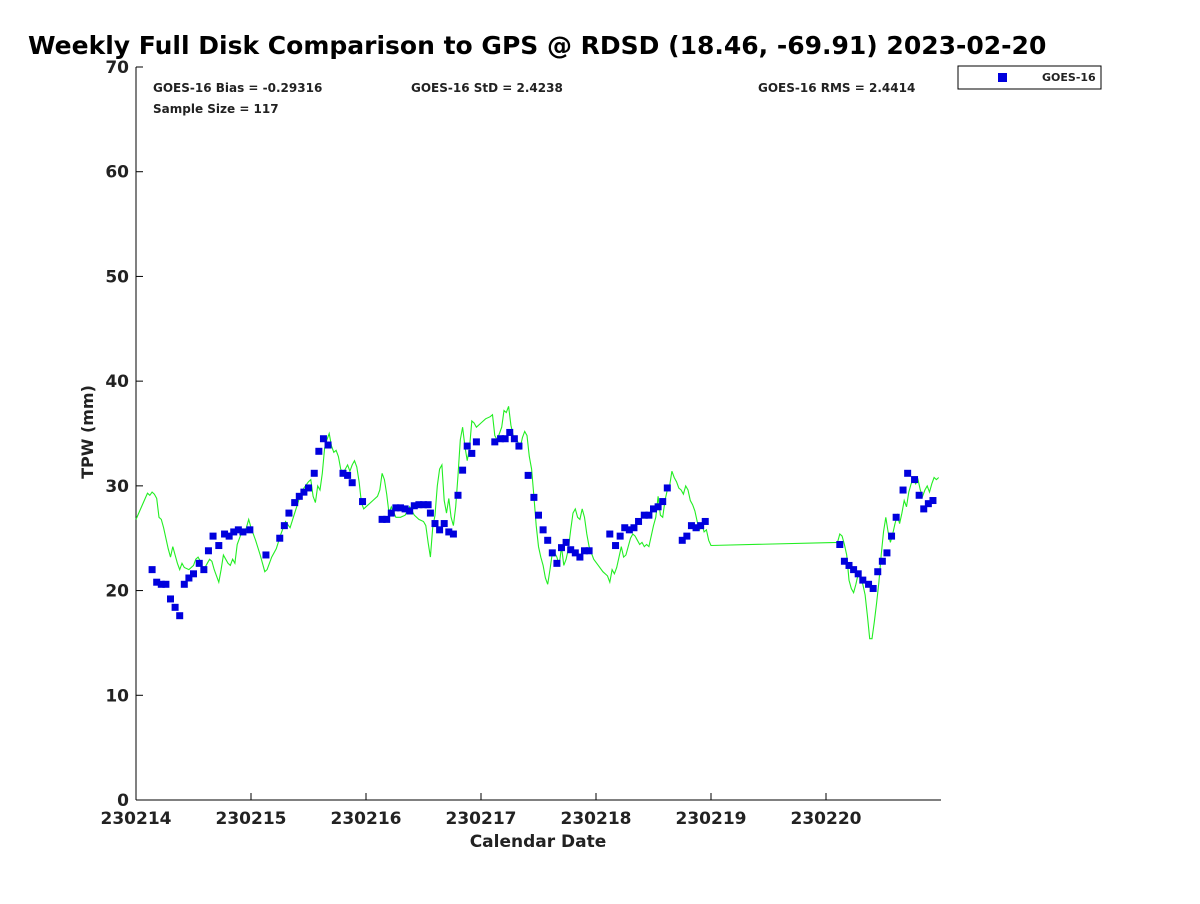 The height and width of the screenshot is (904, 1200). Describe the element at coordinates (836, 88) in the screenshot. I see `stat-rms: GOES-16 RMS = 2.4414` at that location.